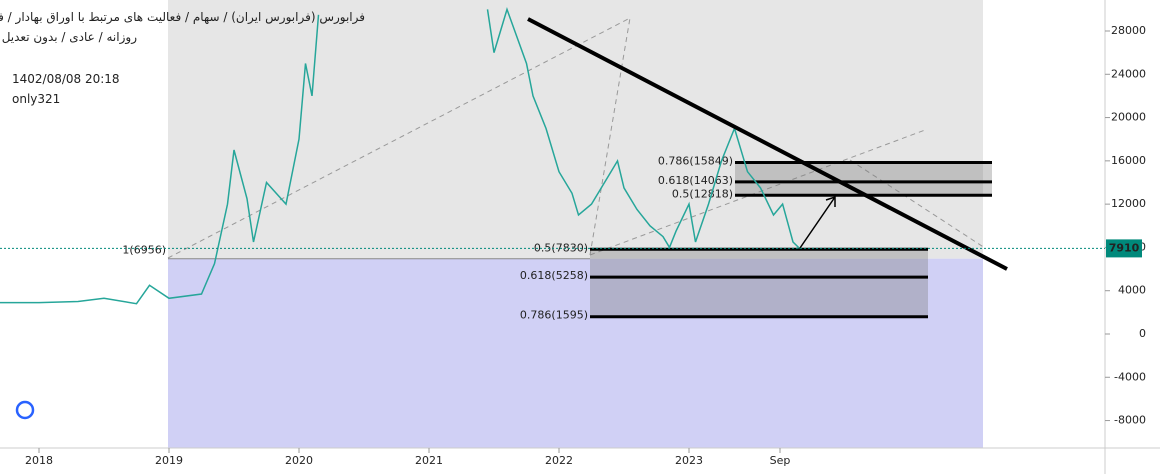  Describe the element at coordinates (36, 99) in the screenshot. I see `author: only321` at that location.